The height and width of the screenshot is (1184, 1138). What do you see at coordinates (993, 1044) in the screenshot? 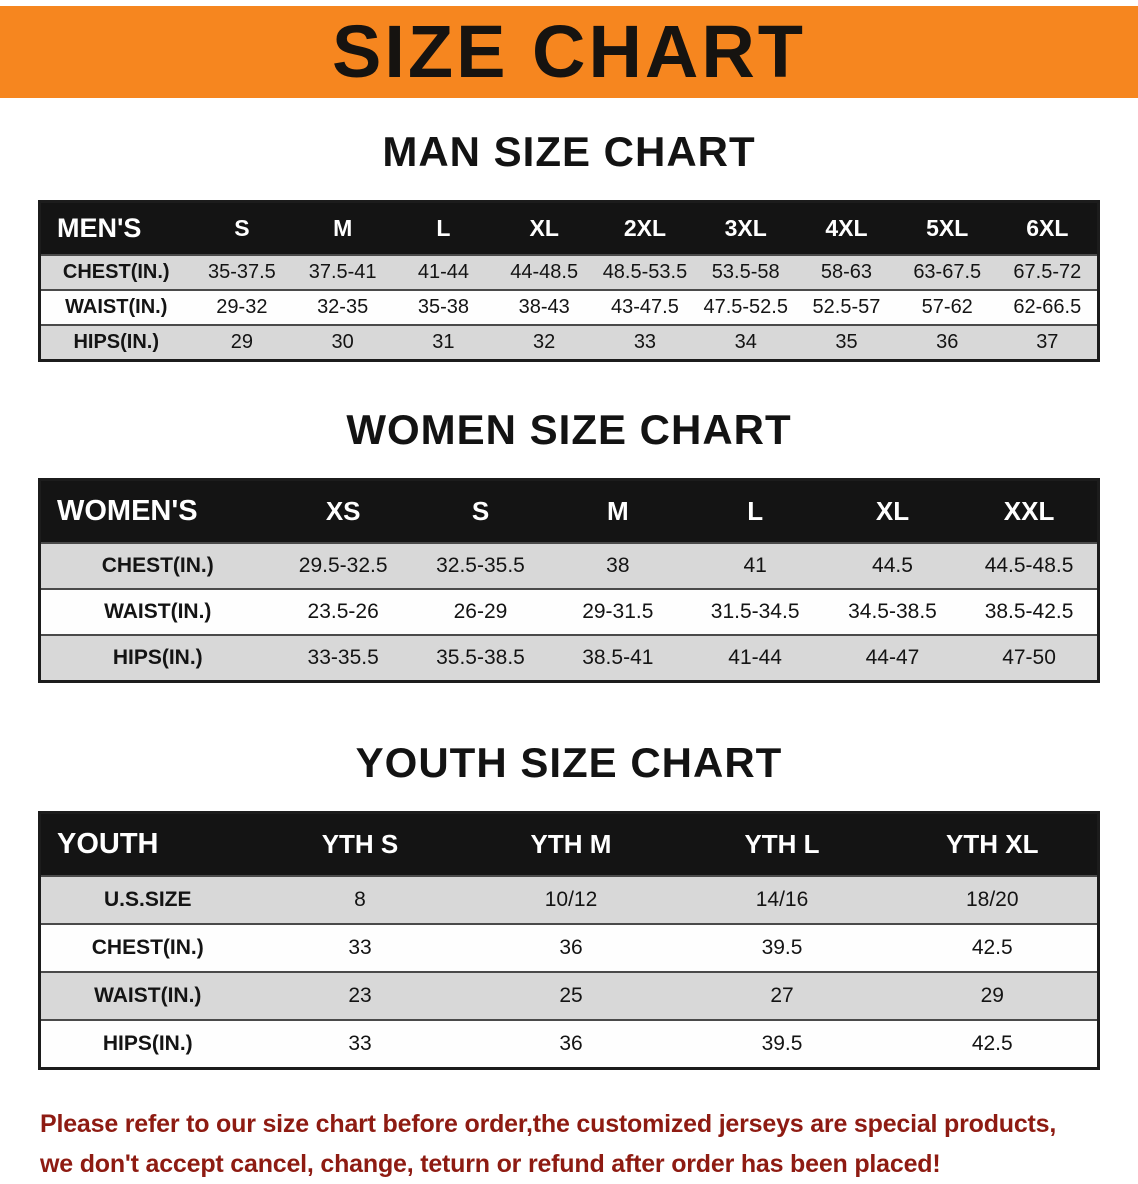
I see `size-value-cell: 42.5` at bounding box center [993, 1044].